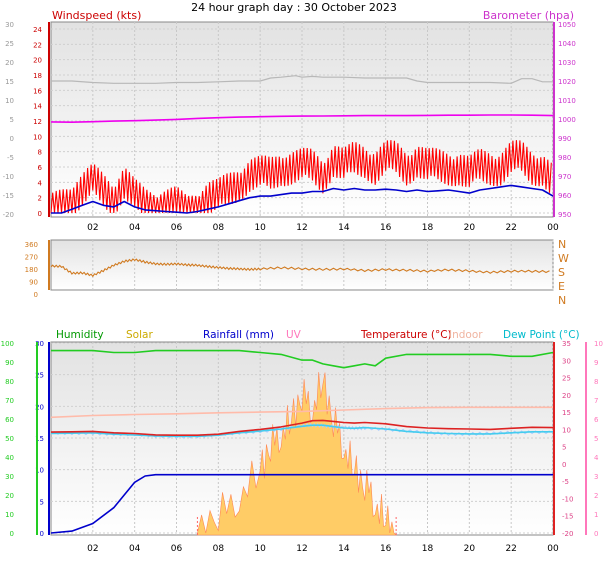  What do you see at coordinates (553, 228) in the screenshot?
I see `x-tick-label: 00` at bounding box center [553, 228].